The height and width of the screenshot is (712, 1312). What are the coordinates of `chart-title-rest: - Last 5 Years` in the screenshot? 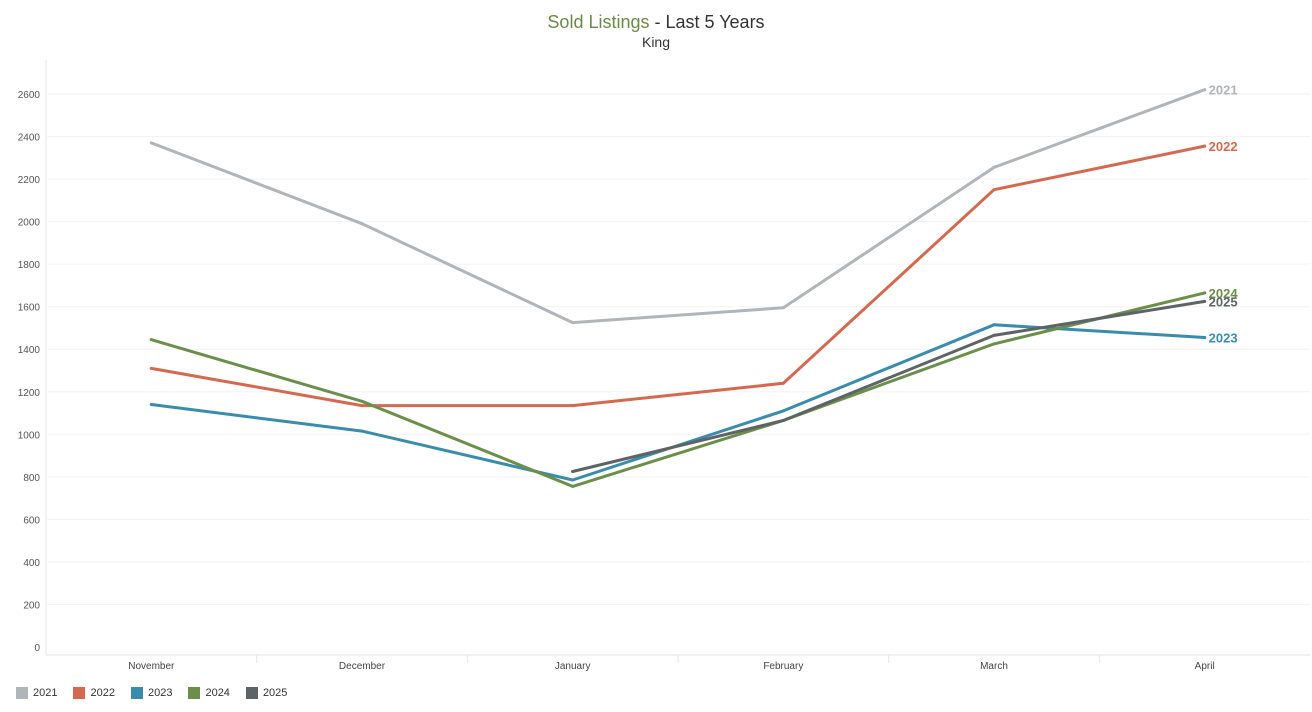 It's located at (707, 22).